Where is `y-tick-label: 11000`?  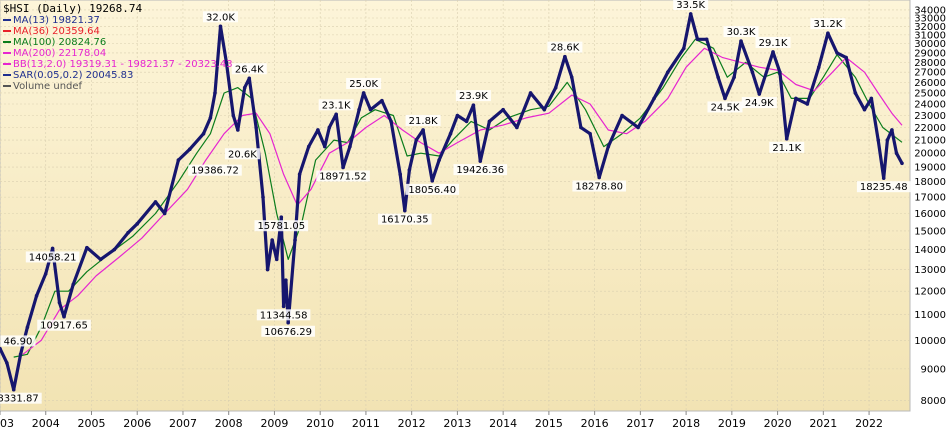
y-tick-label: 11000 is located at coordinates (930, 315).